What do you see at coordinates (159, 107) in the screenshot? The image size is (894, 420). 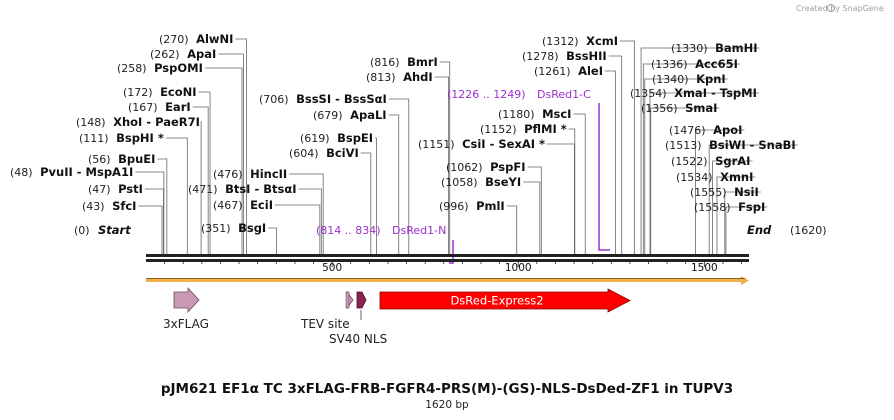 I see `site-label-eari: (167) EarI` at bounding box center [159, 107].